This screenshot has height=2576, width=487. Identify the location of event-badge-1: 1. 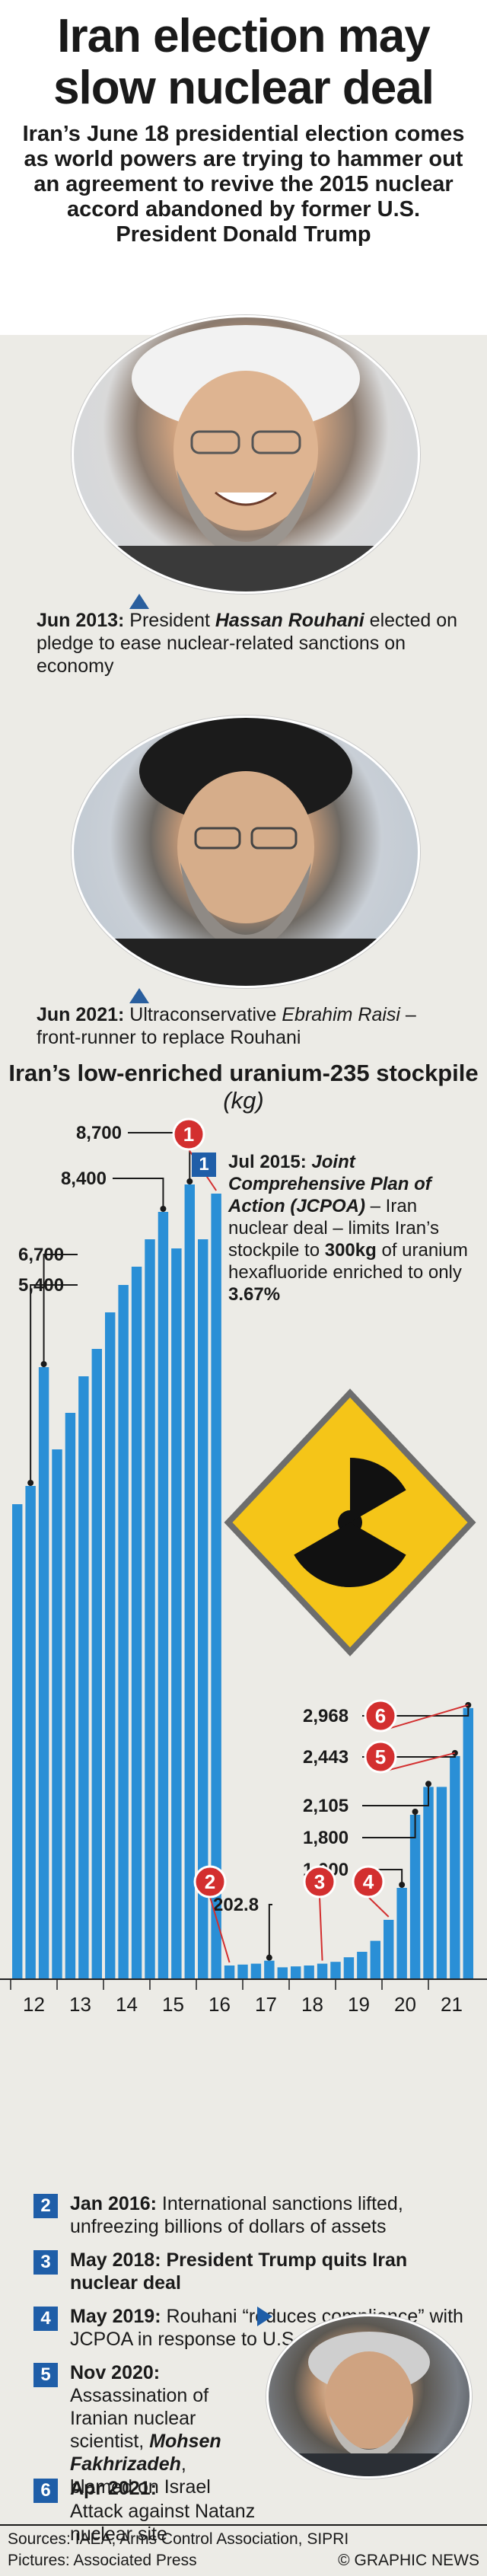
(204, 1165).